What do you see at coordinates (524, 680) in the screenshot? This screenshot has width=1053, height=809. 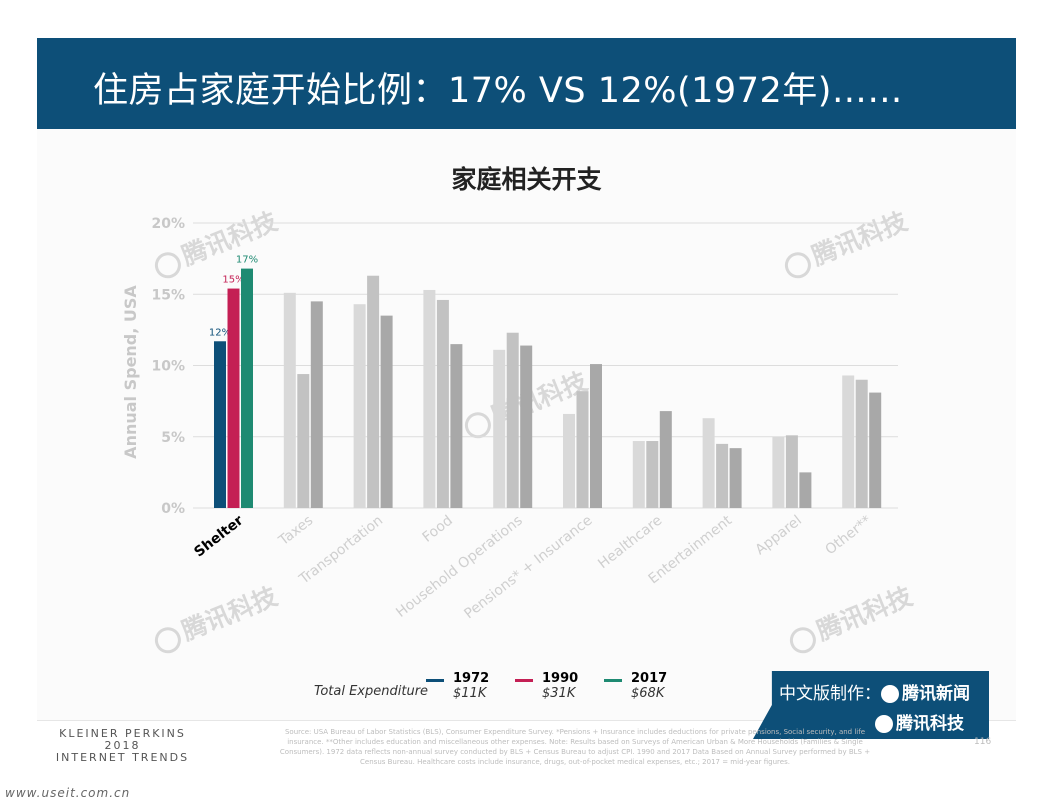 I see `legend-swatch-1990` at bounding box center [524, 680].